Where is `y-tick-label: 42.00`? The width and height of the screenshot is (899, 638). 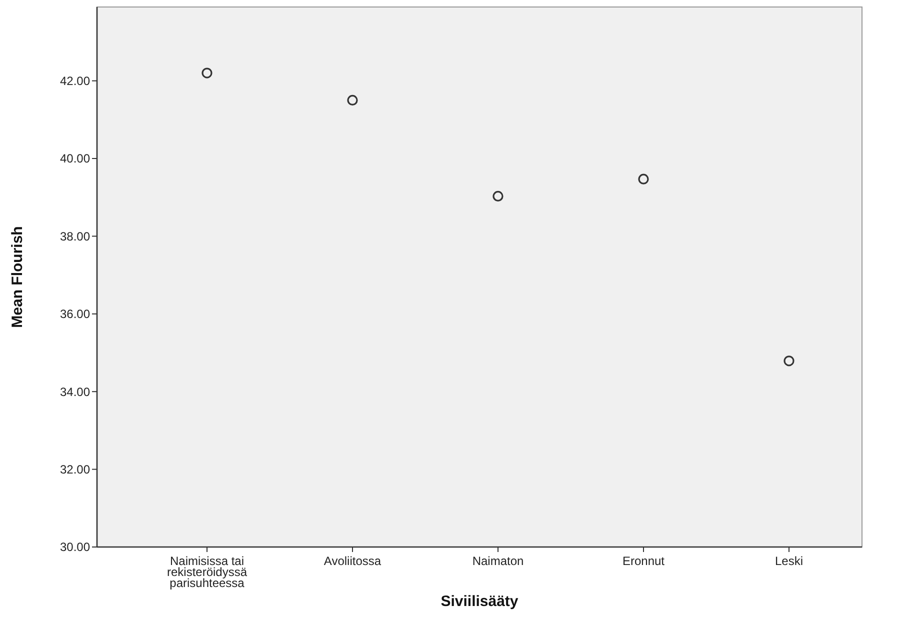
y-tick-label: 42.00 is located at coordinates (75, 81).